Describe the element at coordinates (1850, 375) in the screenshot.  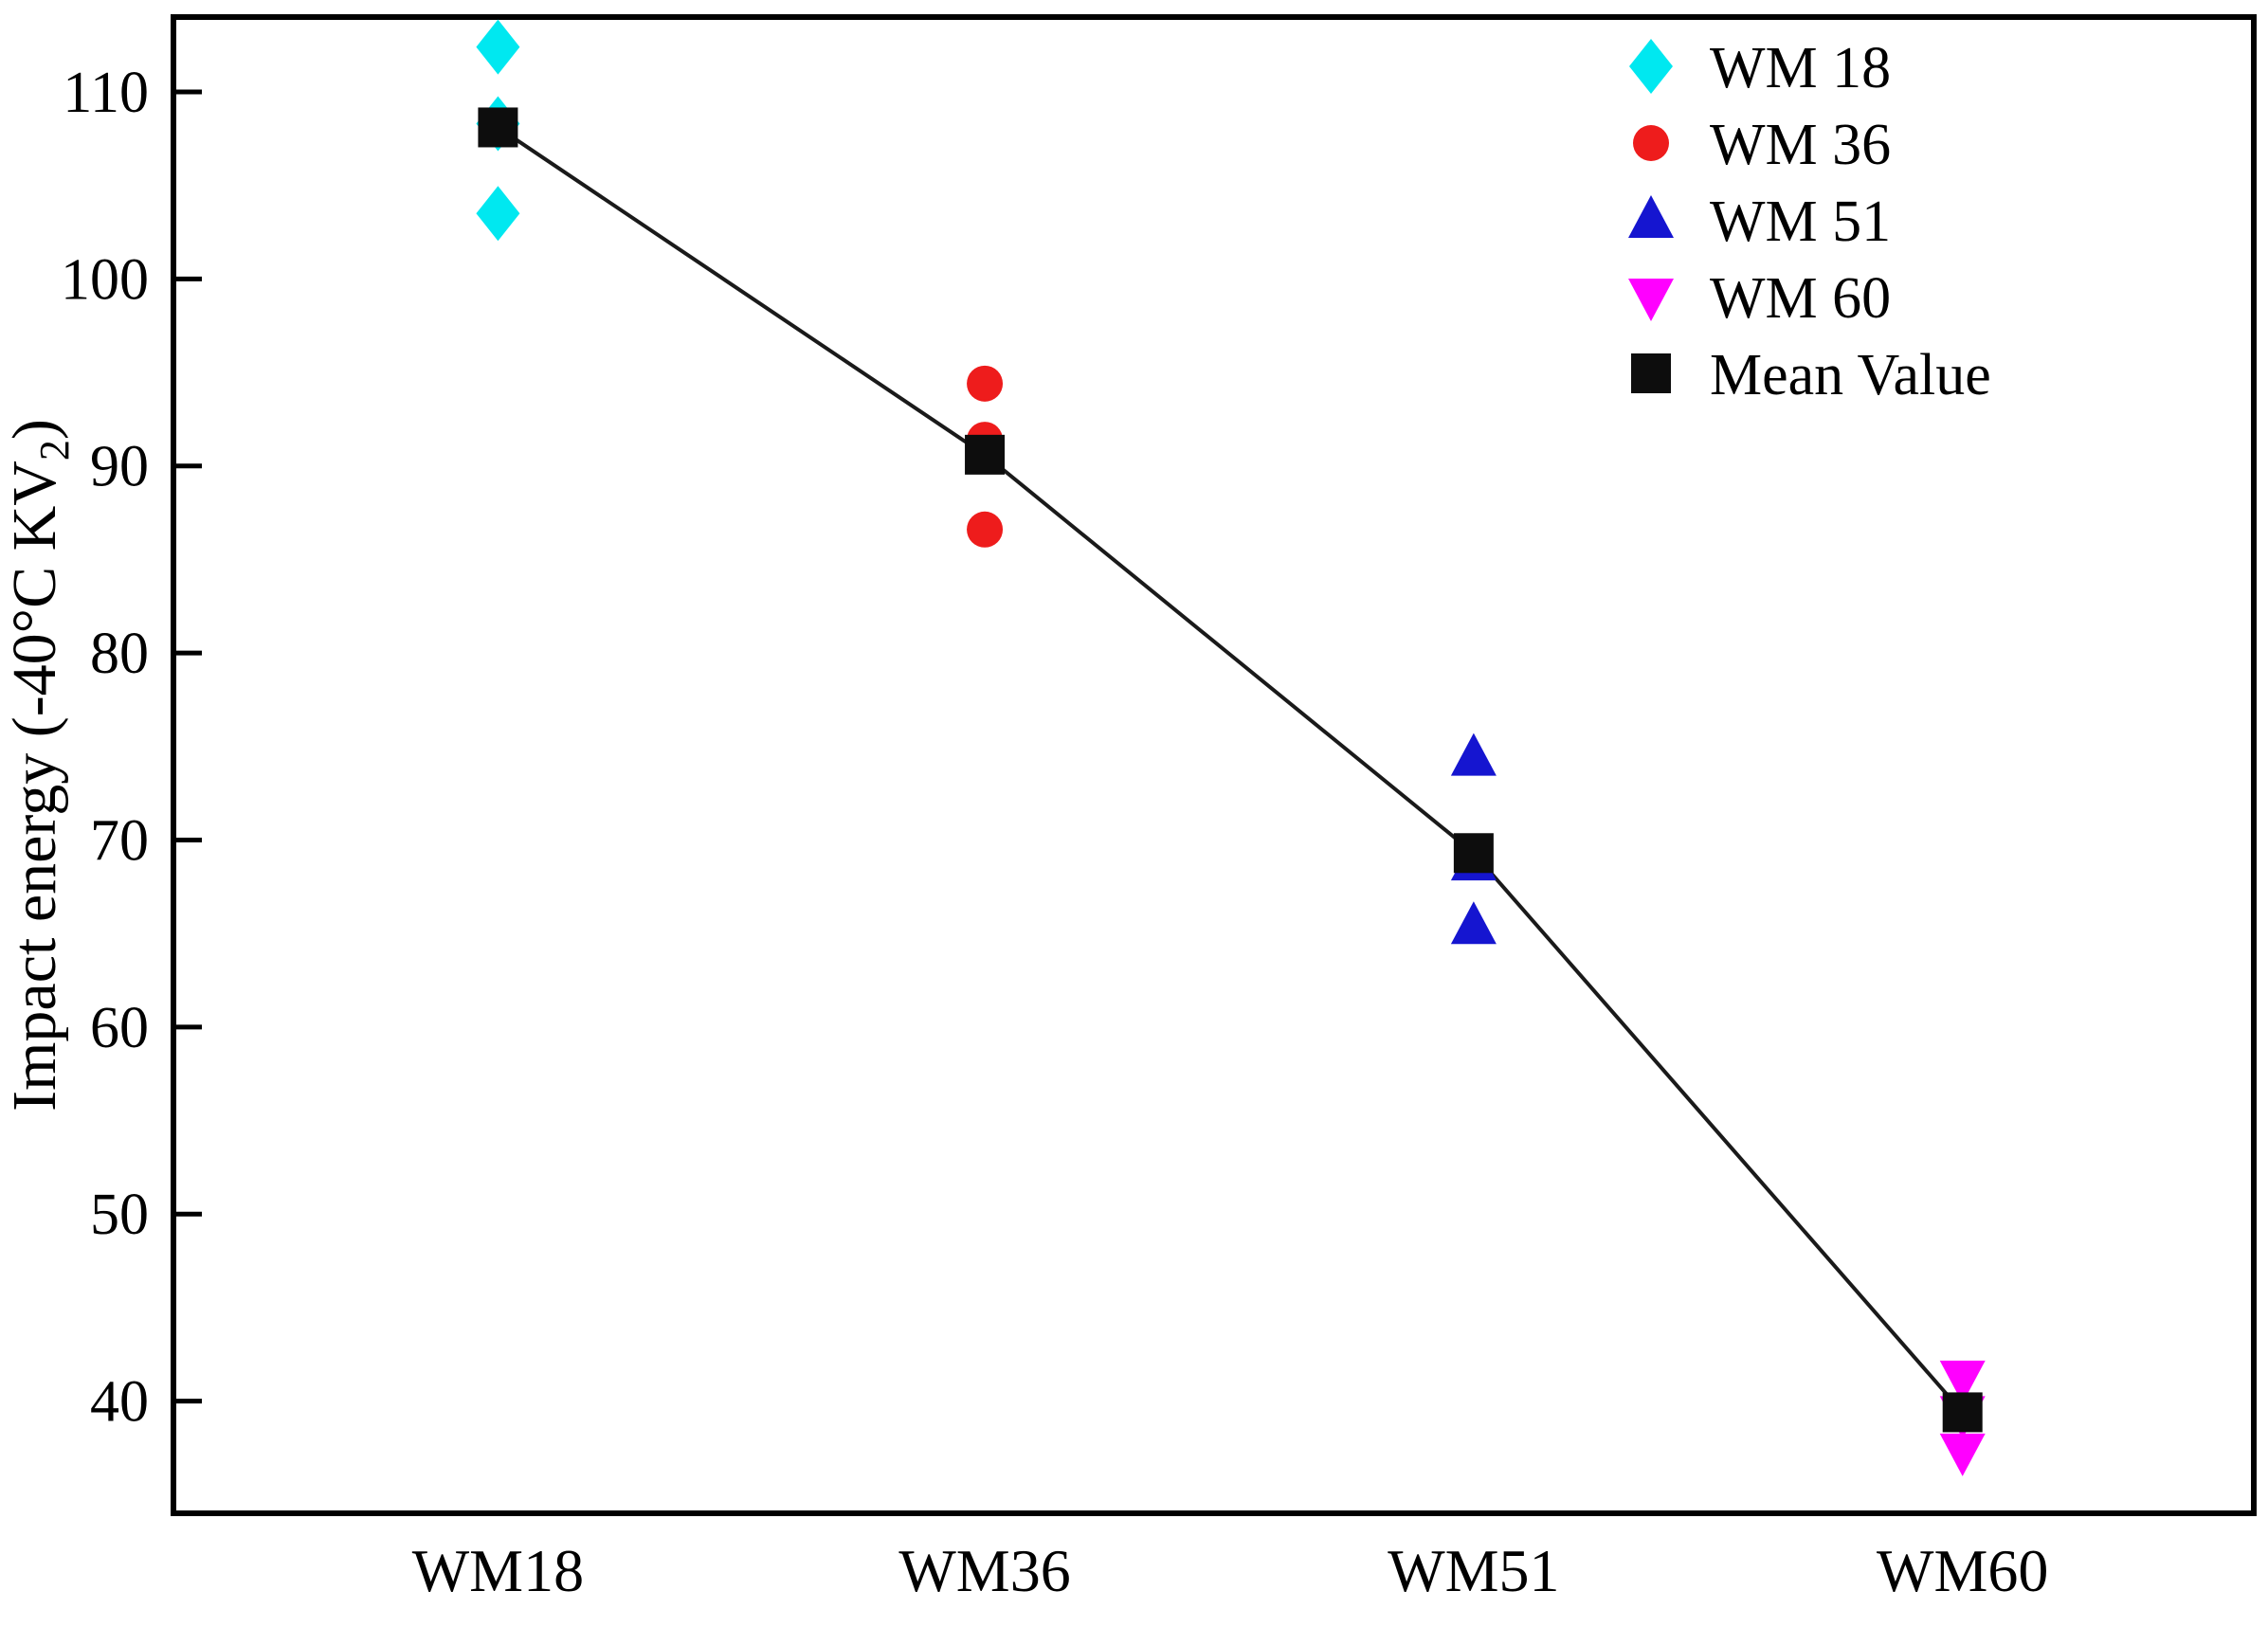
I see `legend-label: Mean Value` at that location.